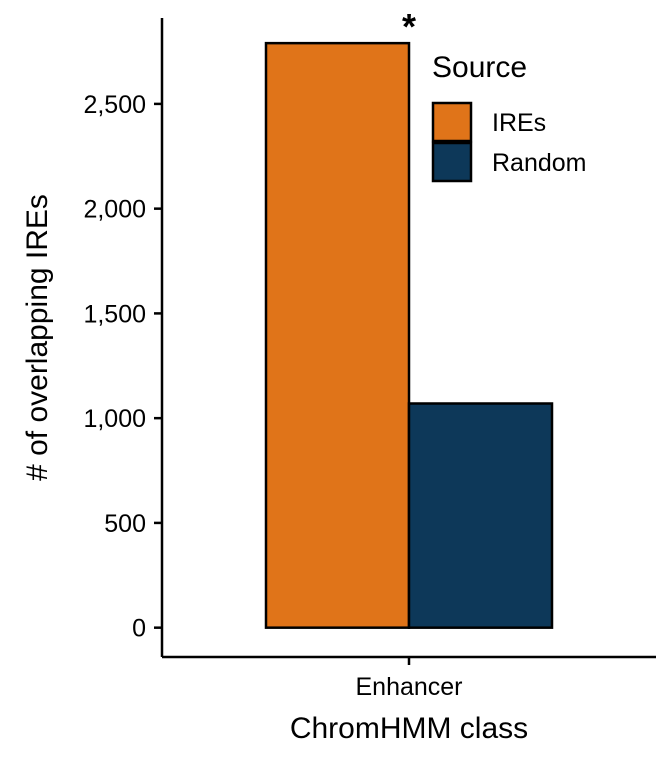  I want to click on y-tick-label: 1,500, so click(114, 314).